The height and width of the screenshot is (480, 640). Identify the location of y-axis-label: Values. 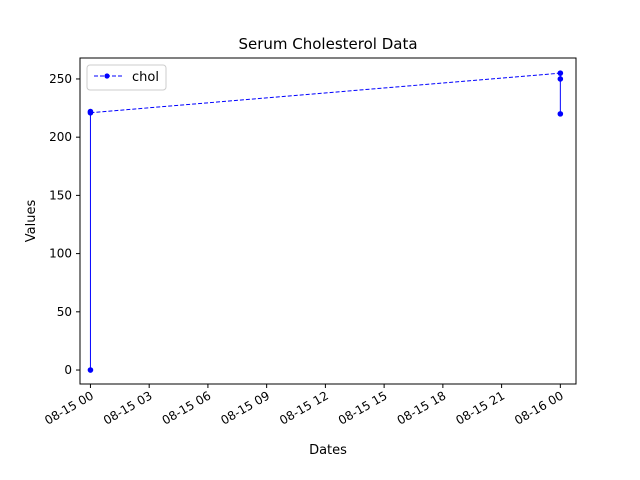
(31, 221).